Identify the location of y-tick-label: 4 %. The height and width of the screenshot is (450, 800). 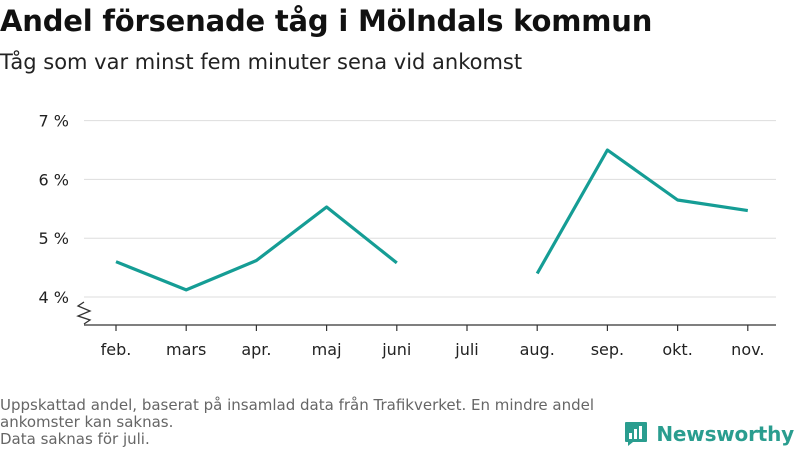
(54, 297).